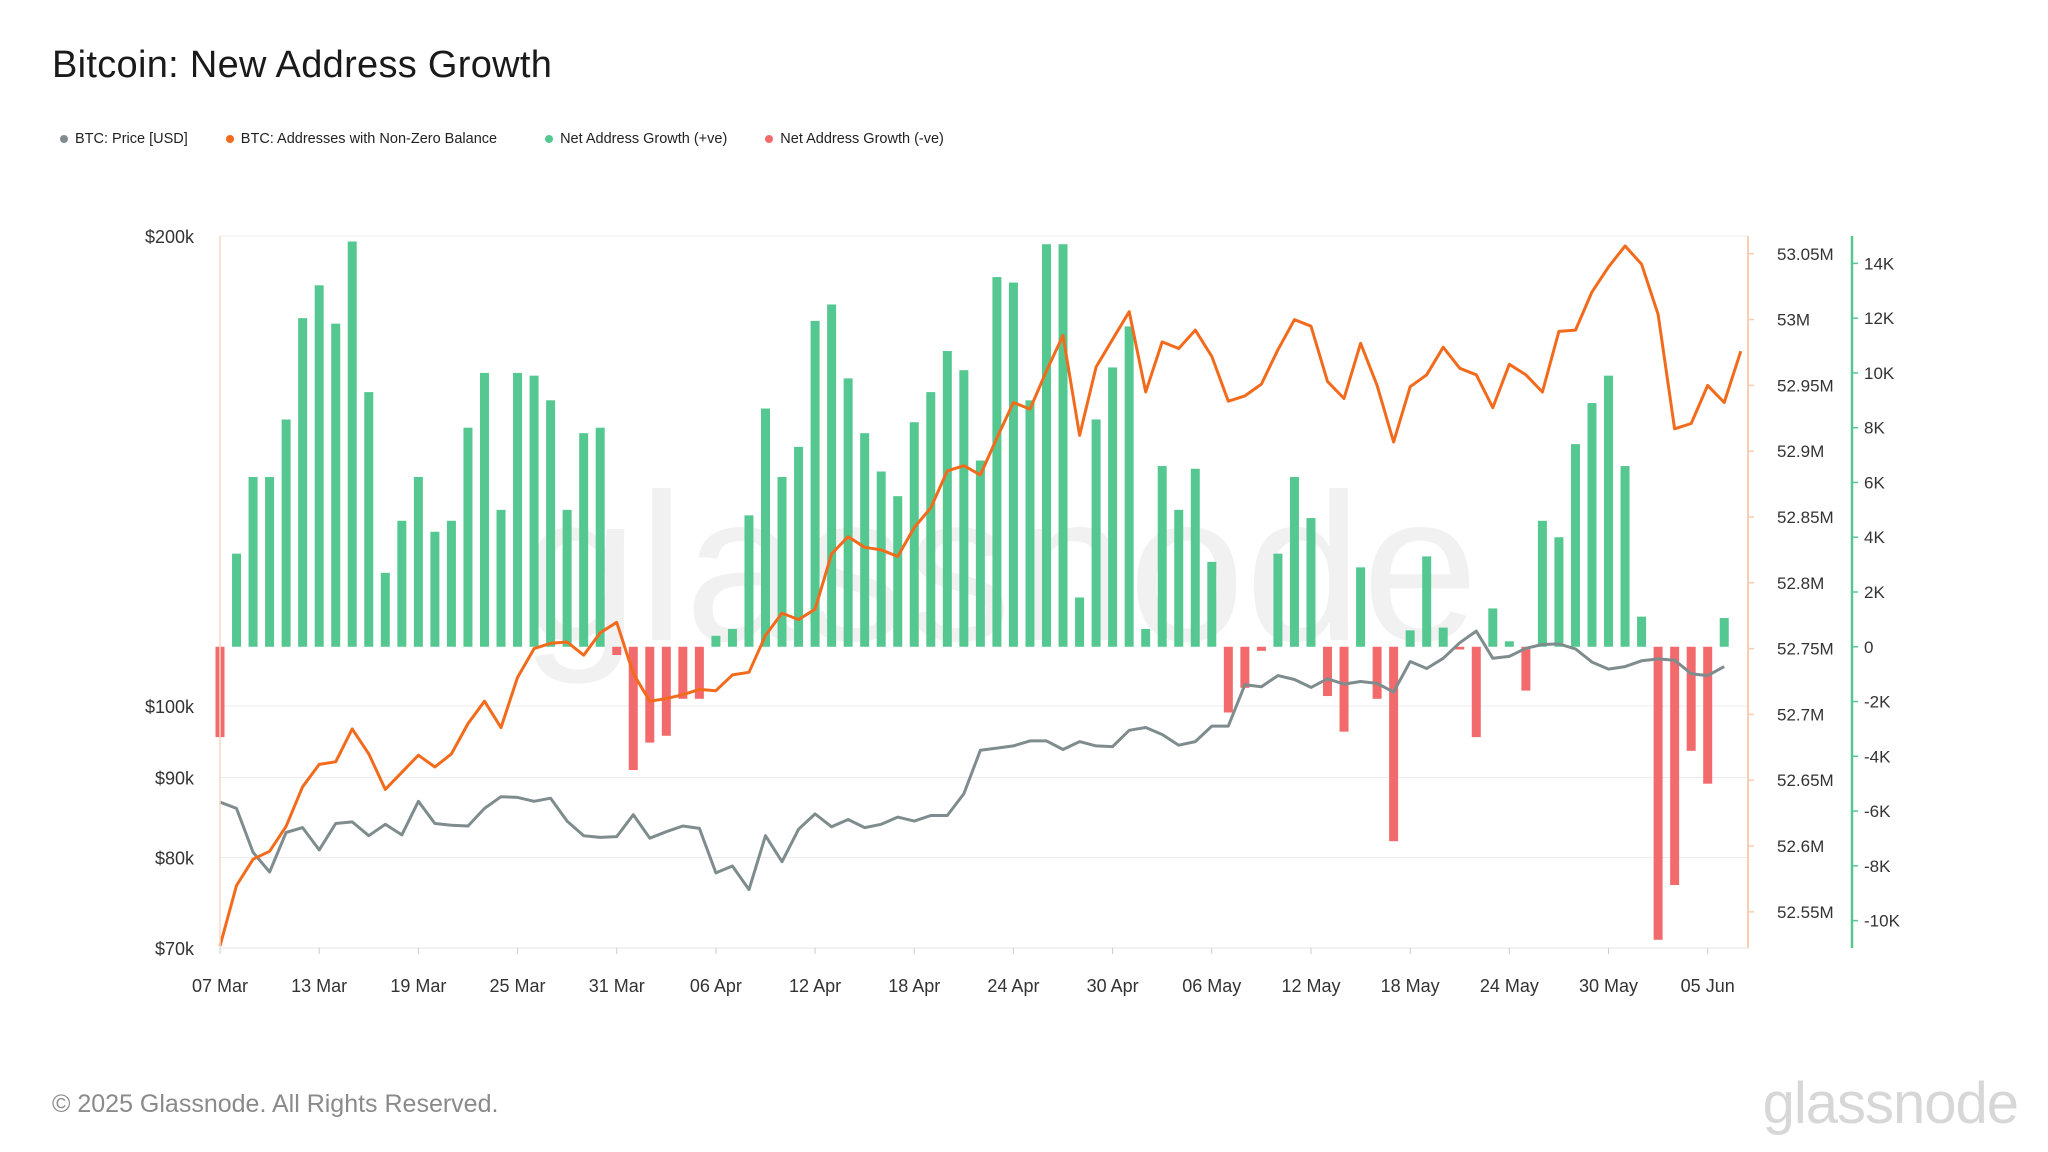 This screenshot has width=2048, height=1152. What do you see at coordinates (914, 986) in the screenshot?
I see `x-tick-label: 18 Apr` at bounding box center [914, 986].